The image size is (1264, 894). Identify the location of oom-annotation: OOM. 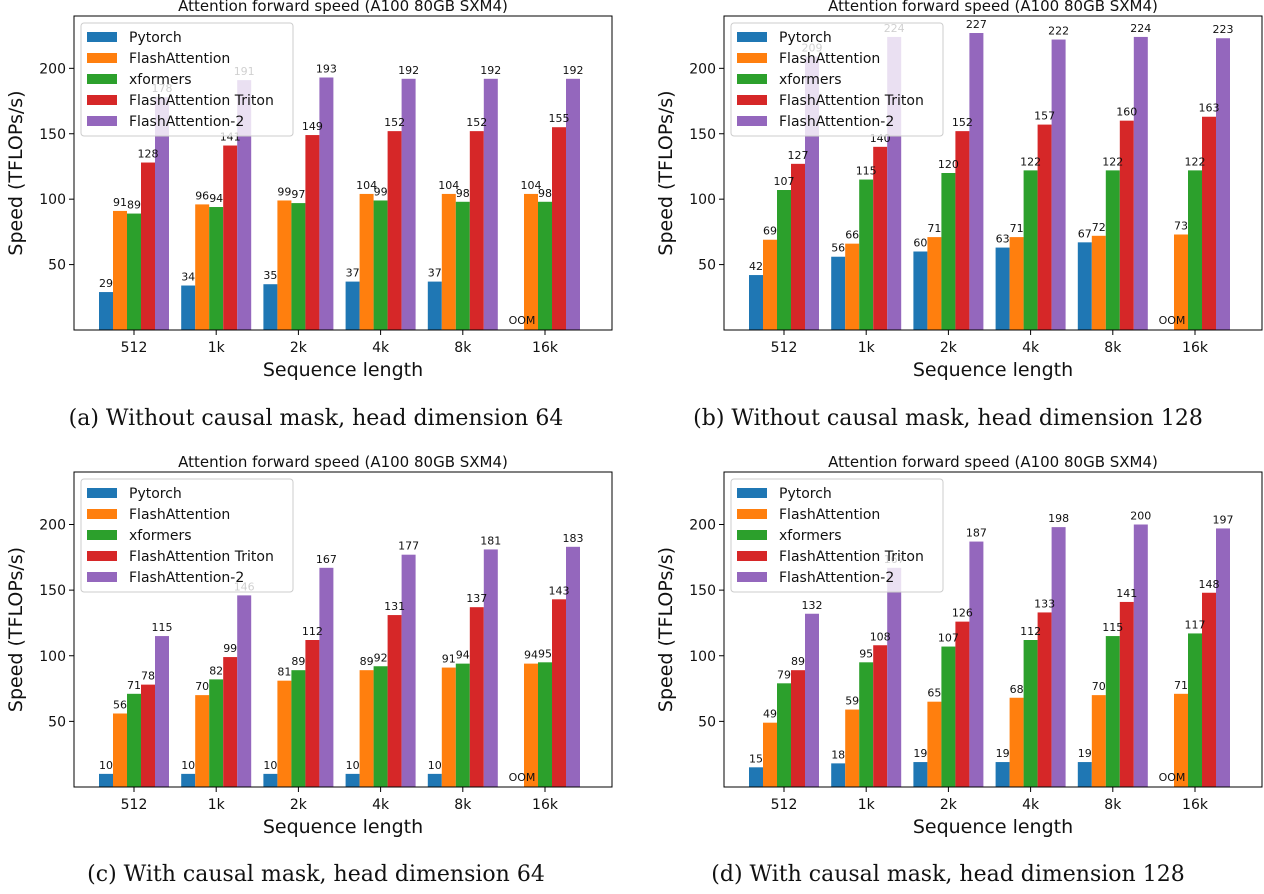
(522, 320).